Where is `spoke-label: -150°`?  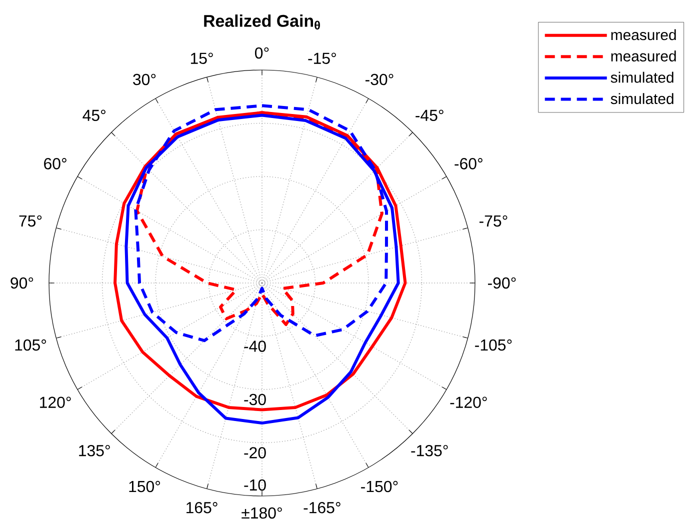 spoke-label: -150° is located at coordinates (379, 486).